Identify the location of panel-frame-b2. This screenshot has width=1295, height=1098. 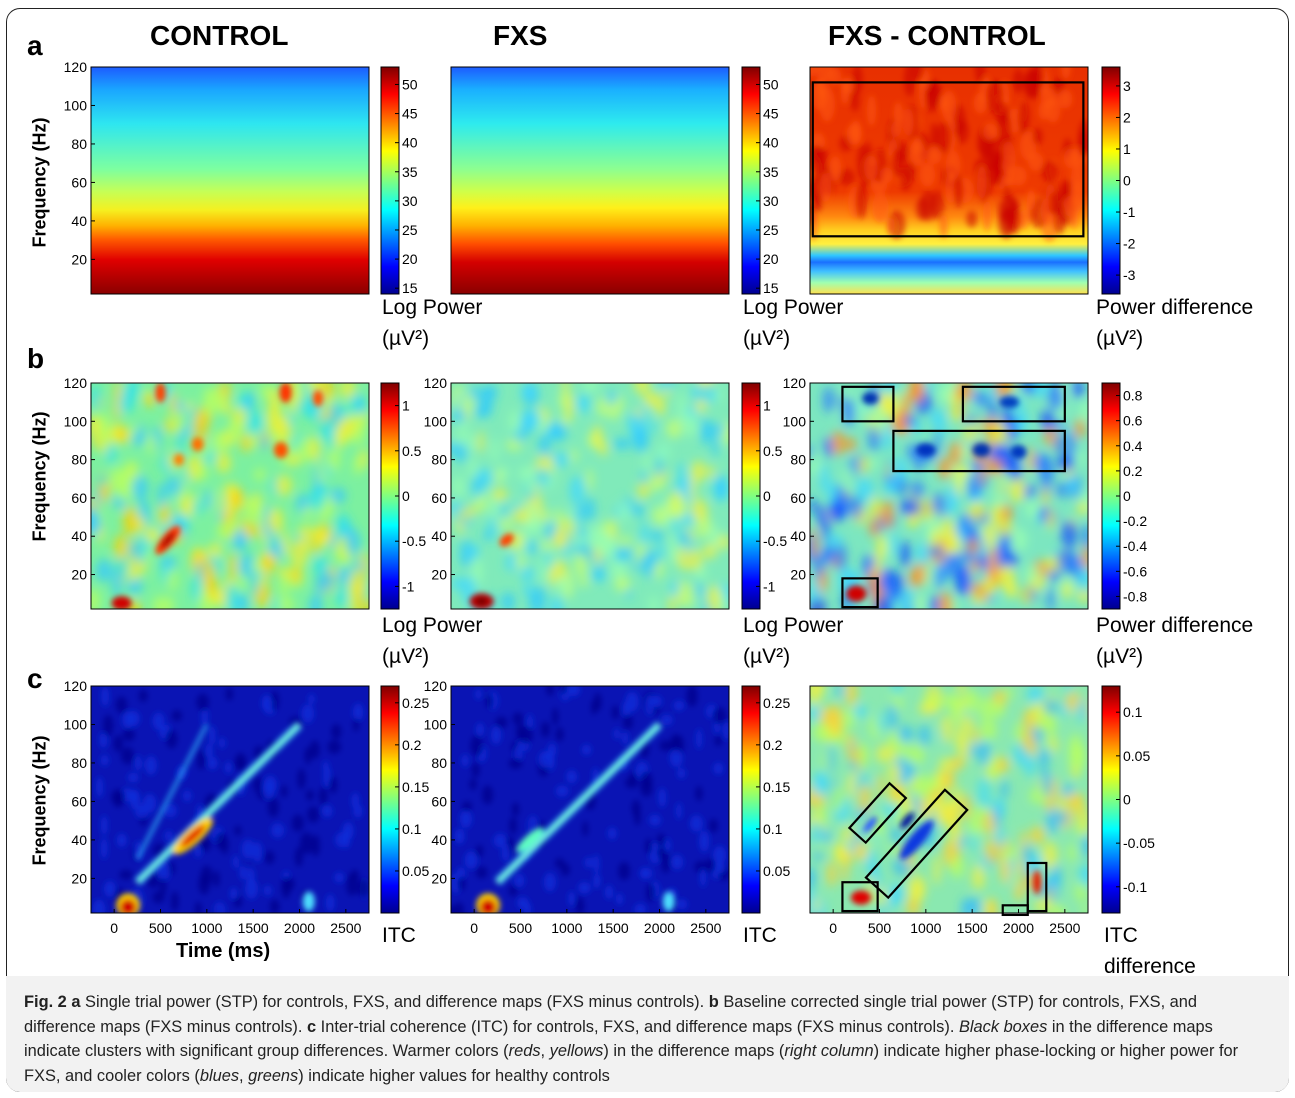
(590, 496).